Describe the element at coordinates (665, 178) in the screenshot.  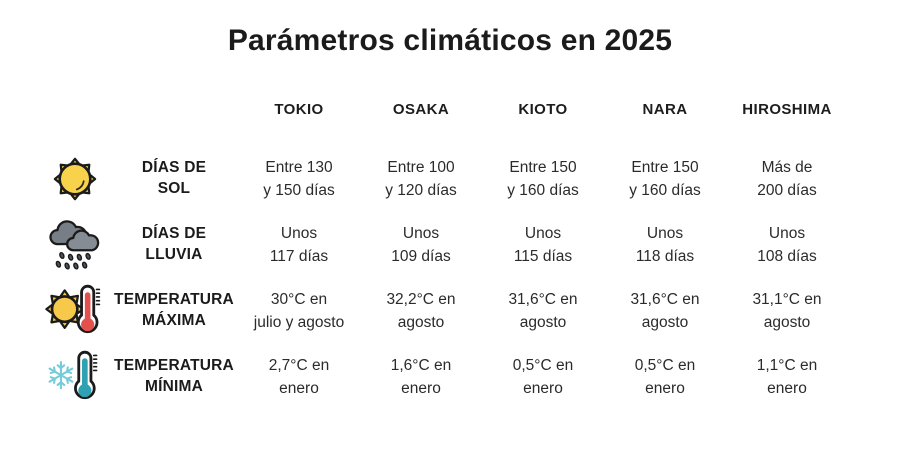
I see `value-sol-nara: Entre 150 y 160 días` at that location.